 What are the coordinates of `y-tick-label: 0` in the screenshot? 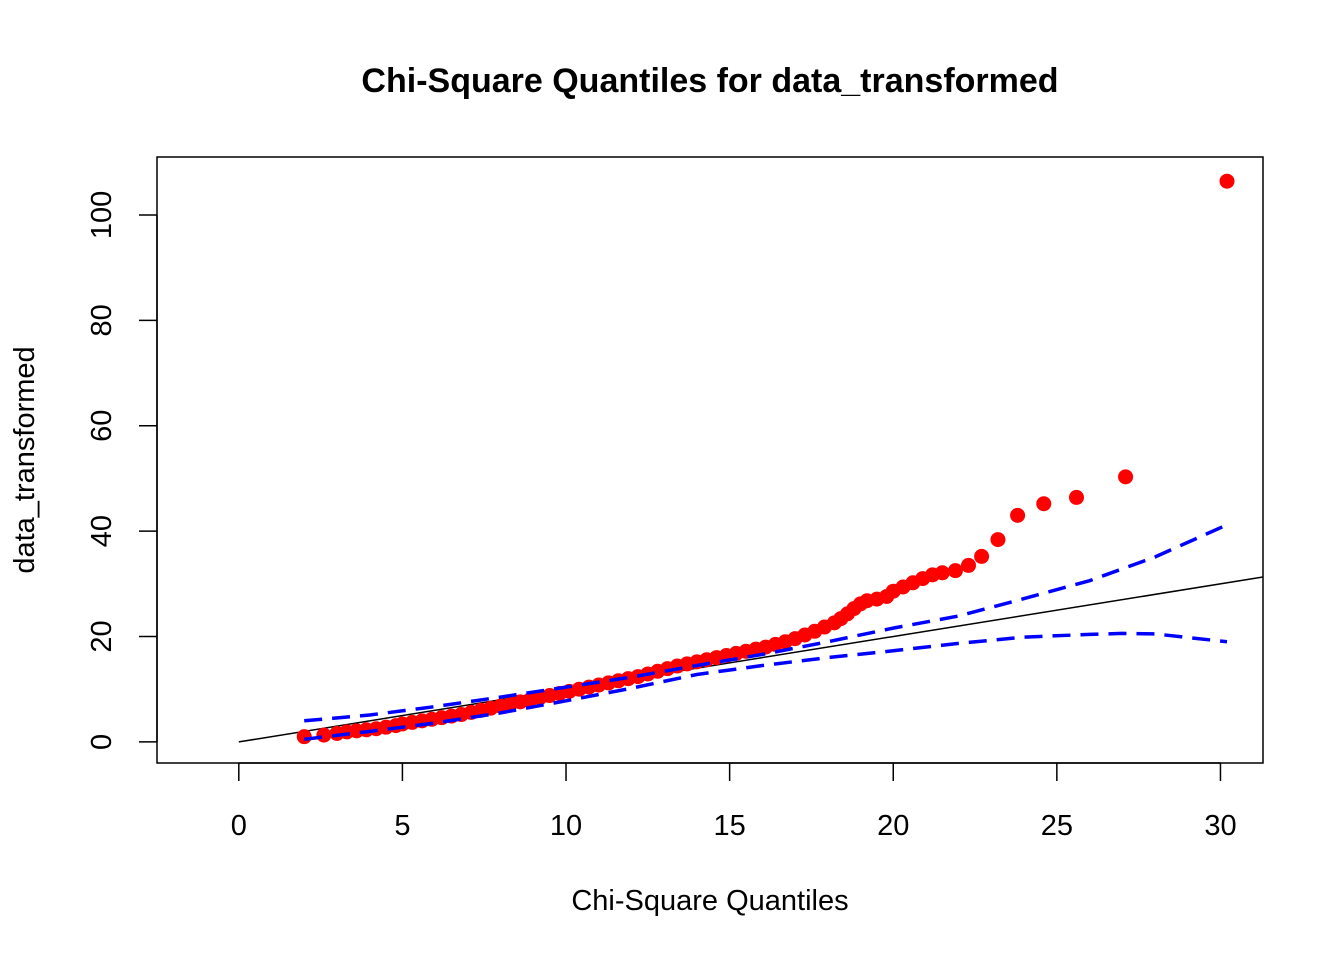 It's located at (102, 742).